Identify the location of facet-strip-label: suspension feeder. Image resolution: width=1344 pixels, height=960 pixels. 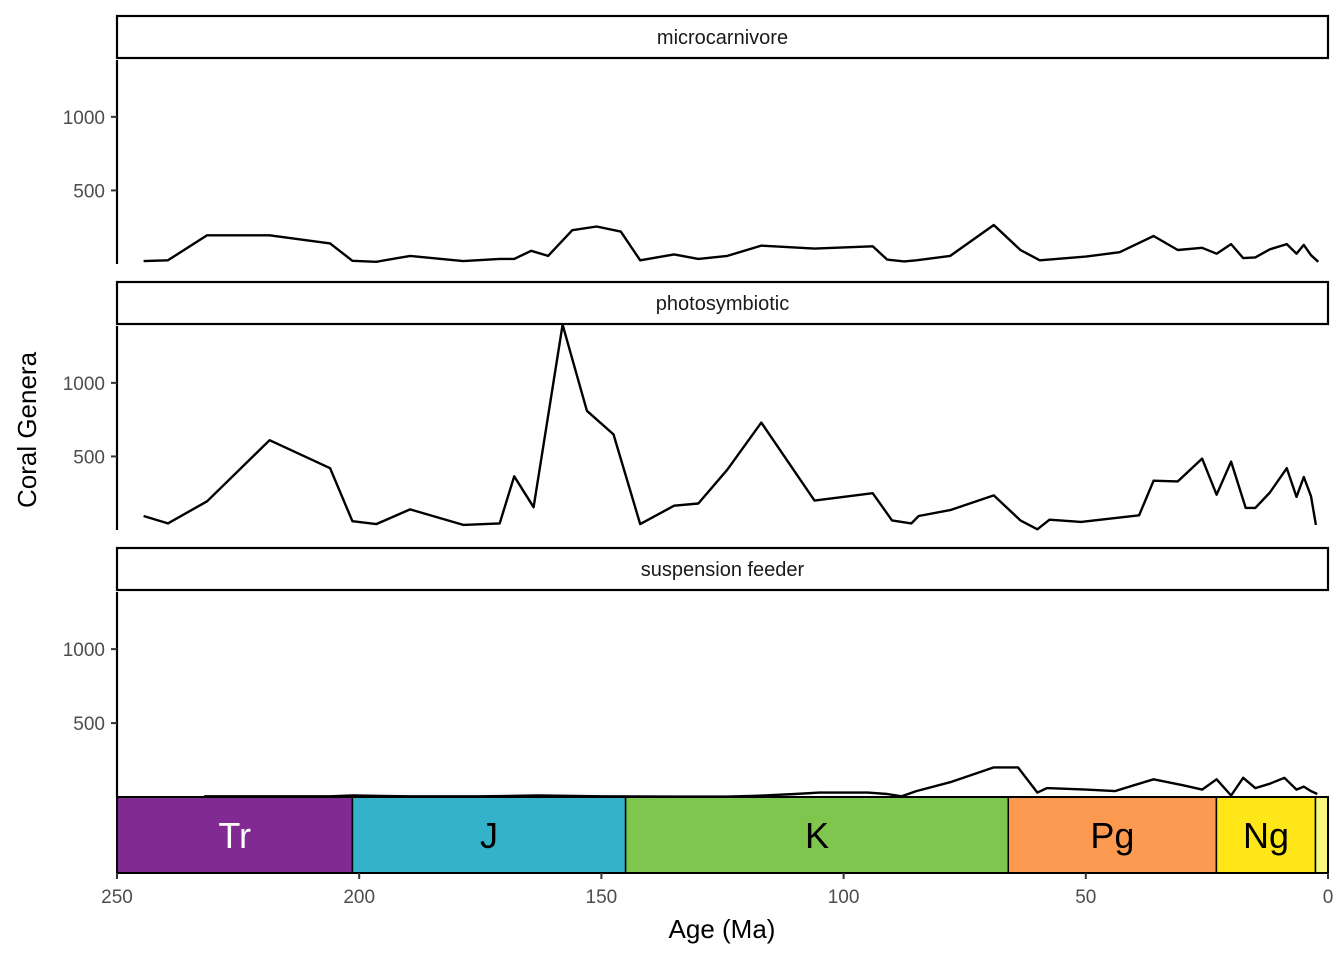
(723, 570).